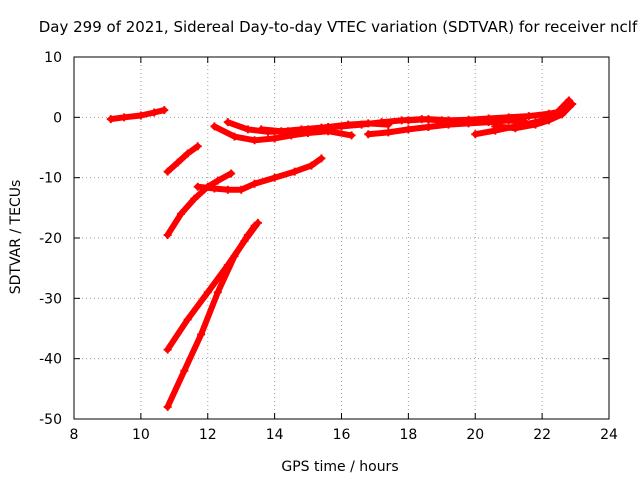  I want to click on y-tick-label: 10, so click(53, 58).